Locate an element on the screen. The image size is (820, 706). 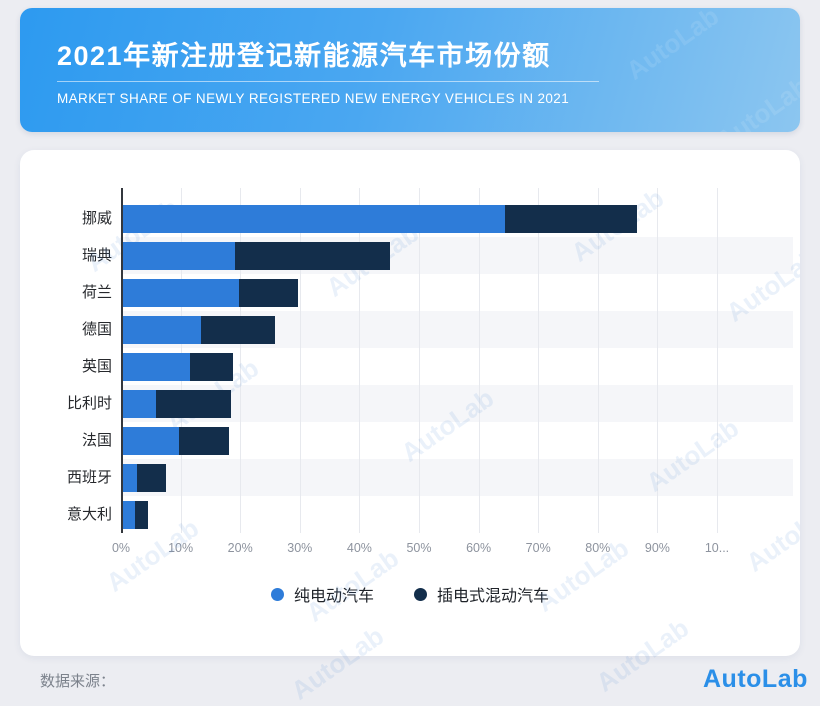
category-label: 挪威 is located at coordinates (96, 218).